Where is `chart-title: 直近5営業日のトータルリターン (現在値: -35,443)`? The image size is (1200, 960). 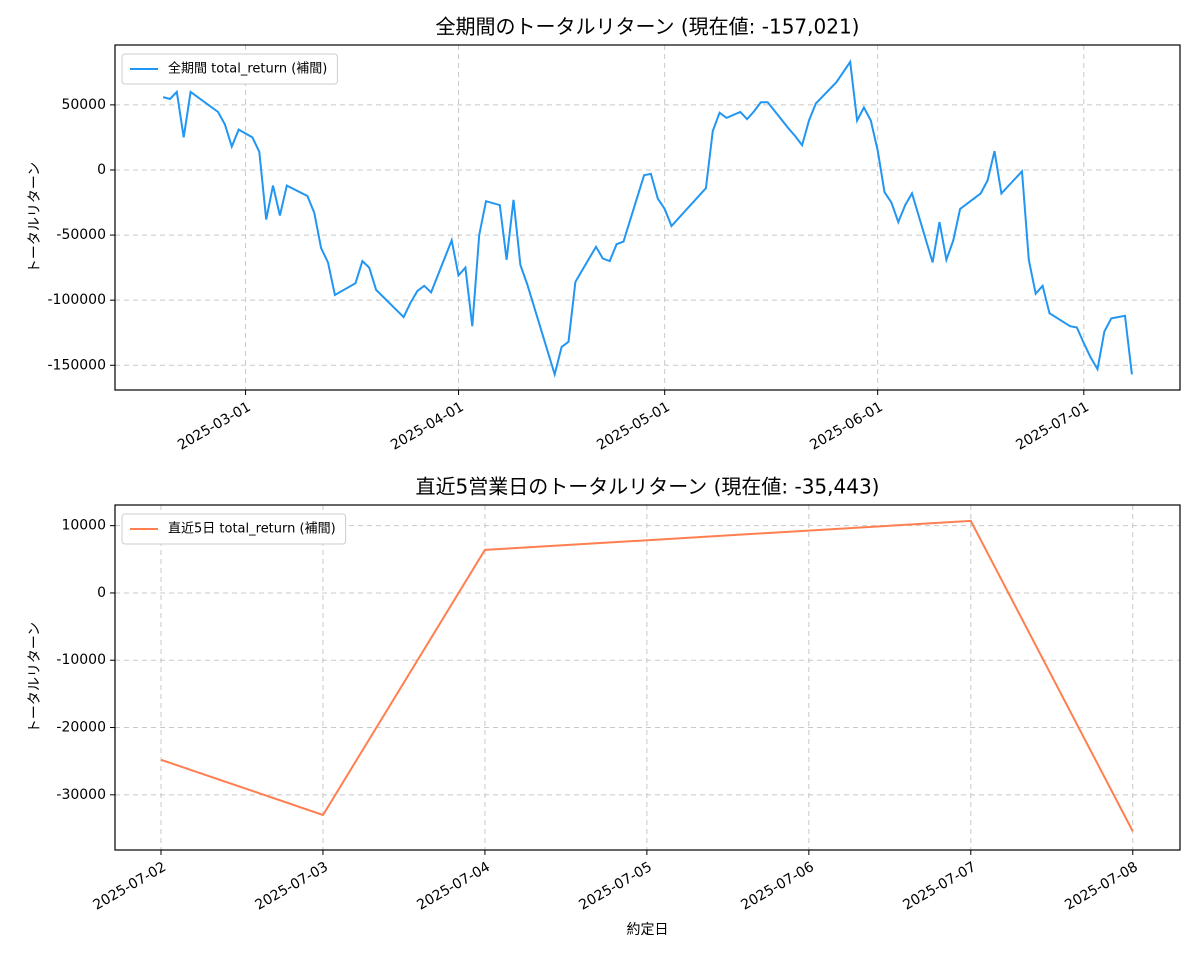
chart-title: 直近5営業日のトータルリターン (現在値: -35,443) is located at coordinates (648, 487).